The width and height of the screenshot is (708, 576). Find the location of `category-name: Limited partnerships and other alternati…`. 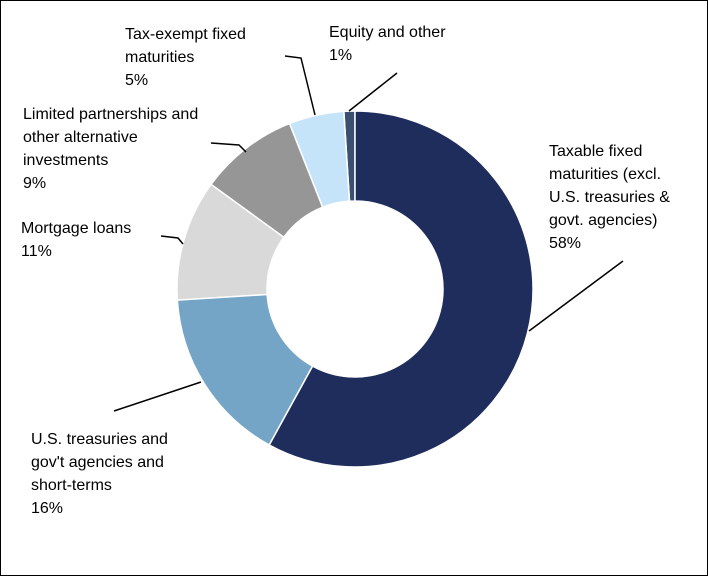

category-name: Limited partnerships and other alternati… is located at coordinates (111, 137).